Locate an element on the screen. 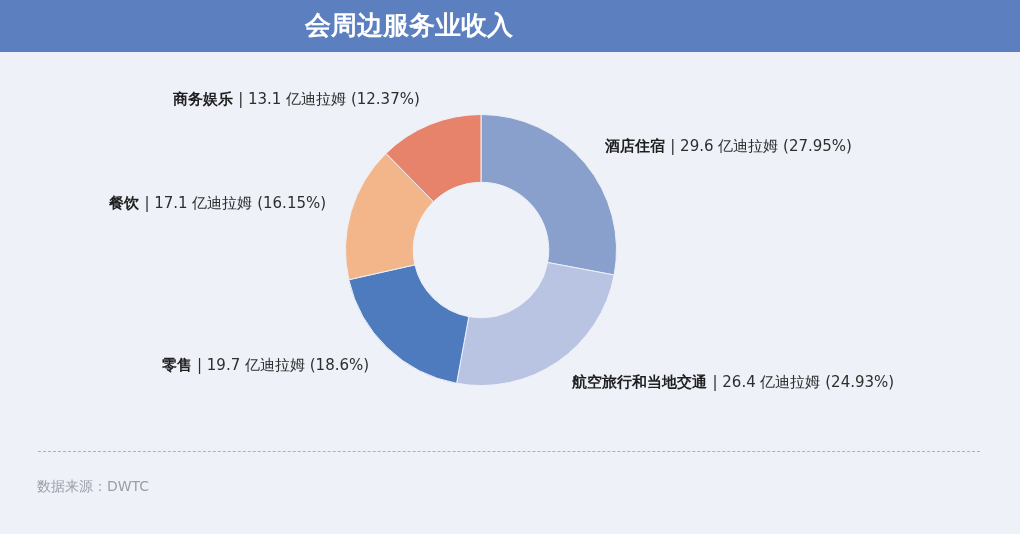  chart-title: 会周边服务业收入 is located at coordinates (409, 25).